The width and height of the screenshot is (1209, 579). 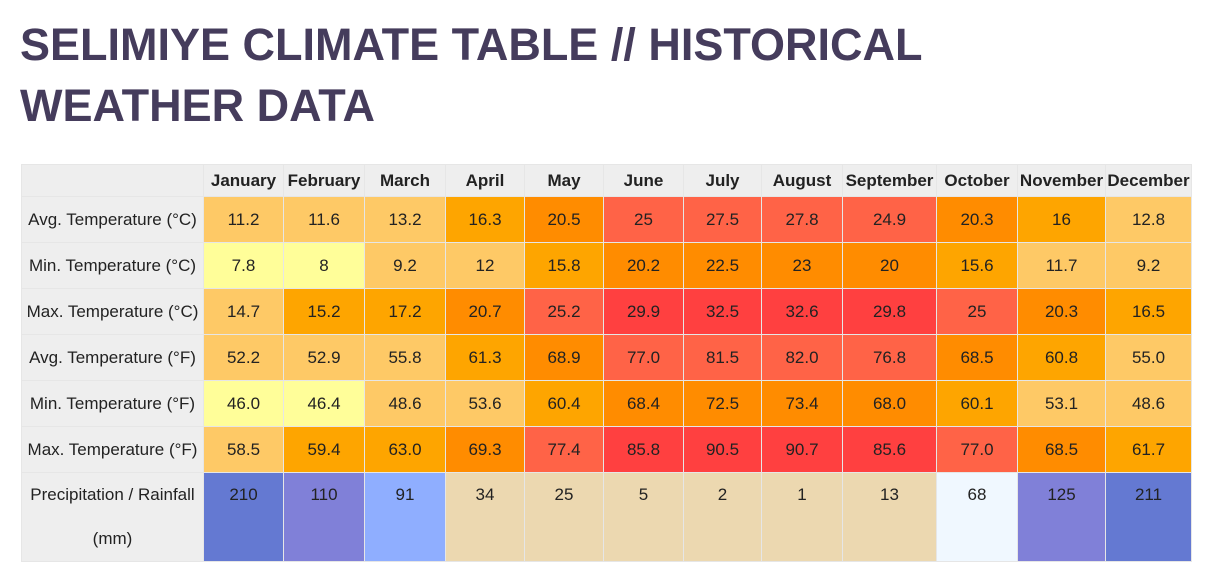 What do you see at coordinates (405, 219) in the screenshot?
I see `value-cell: 13.2` at bounding box center [405, 219].